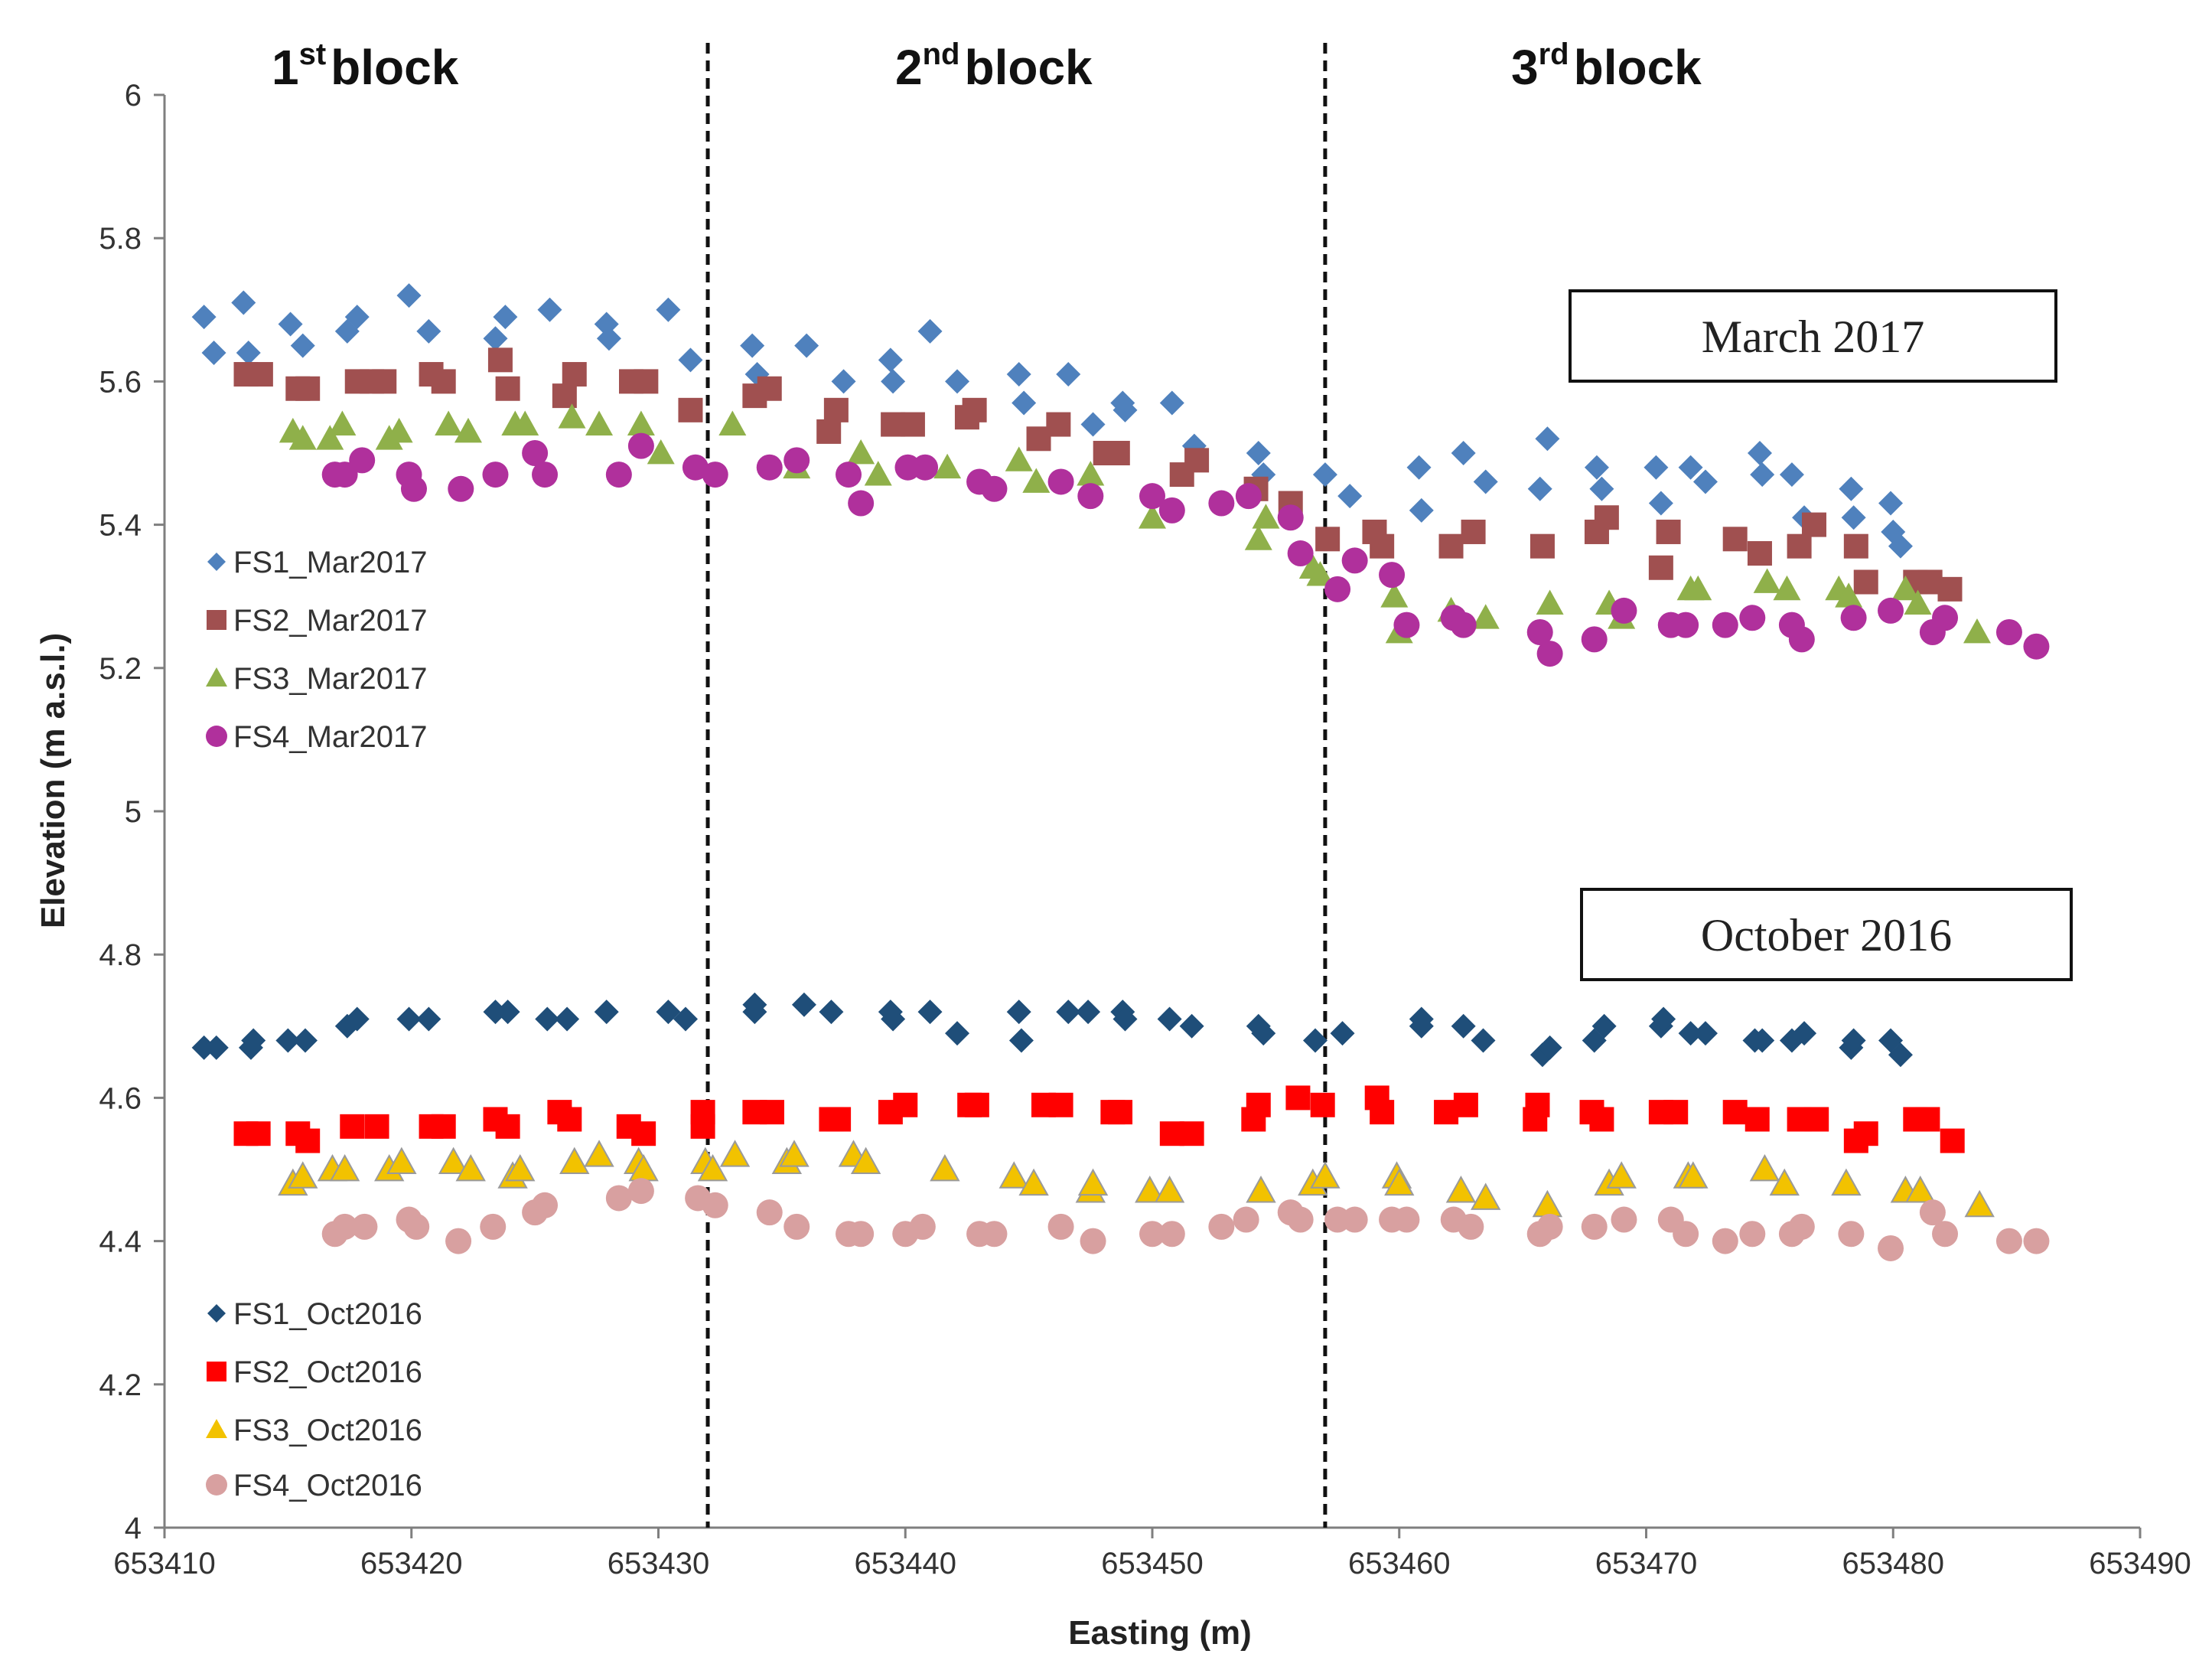 The image size is (2212, 1670). I want to click on y-tick-label: 5.8, so click(121, 239).